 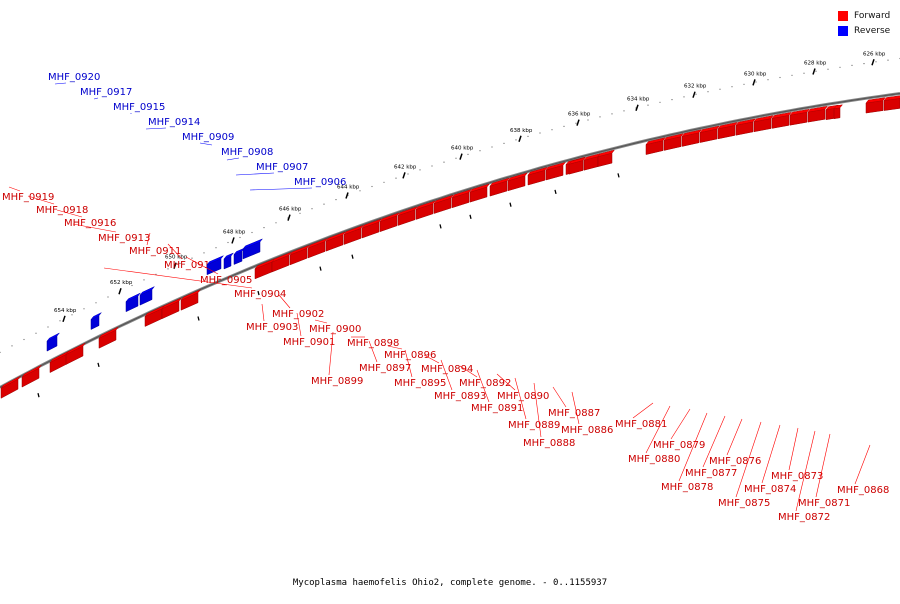 What do you see at coordinates (215, 260) in the screenshot?
I see `gene-mhf-0909-top` at bounding box center [215, 260].